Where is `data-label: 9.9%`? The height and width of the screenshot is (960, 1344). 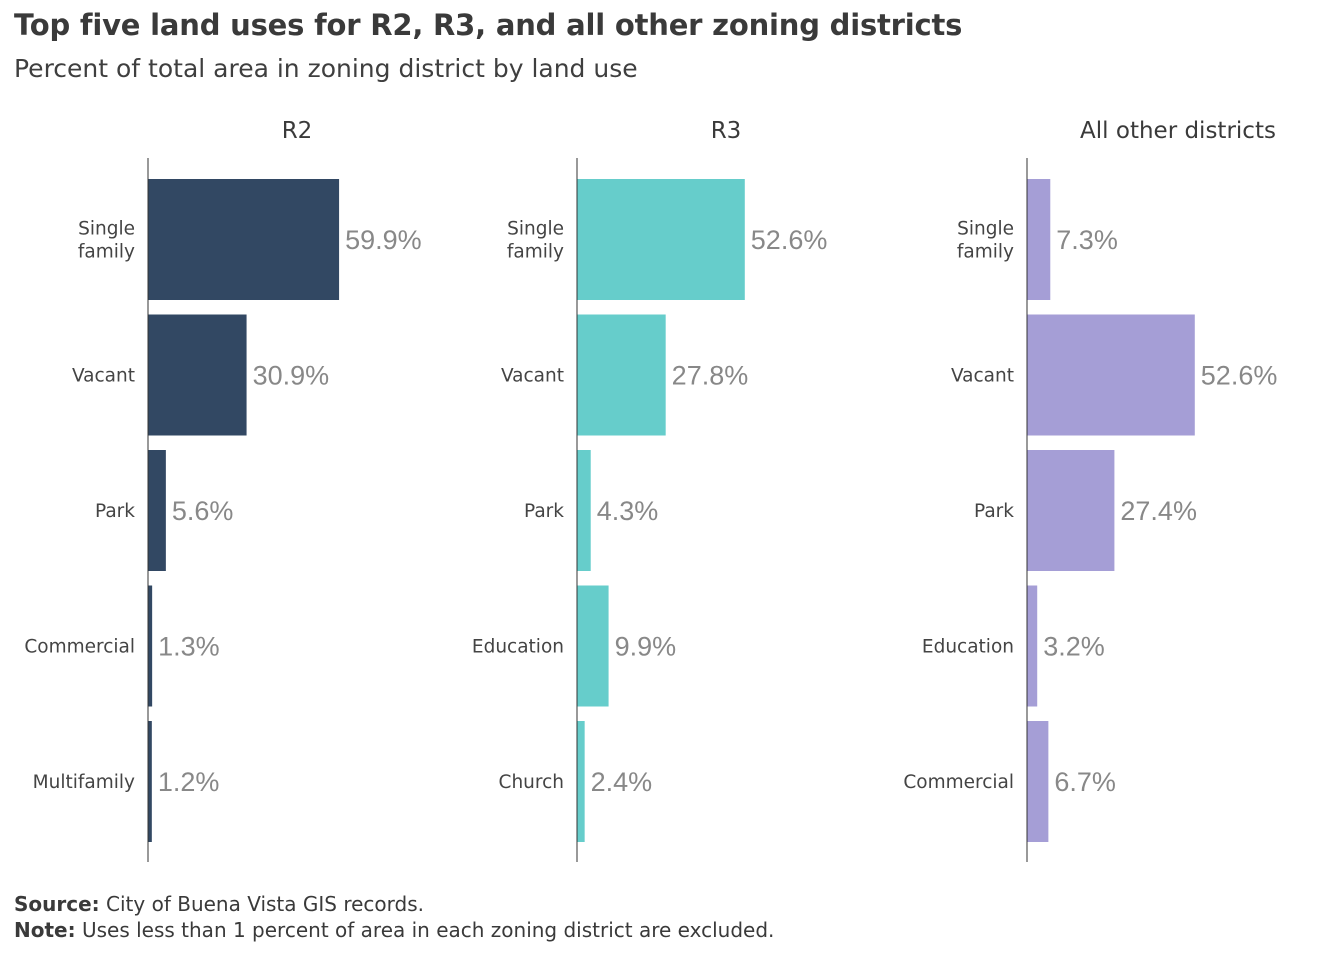
data-label: 9.9% is located at coordinates (646, 647).